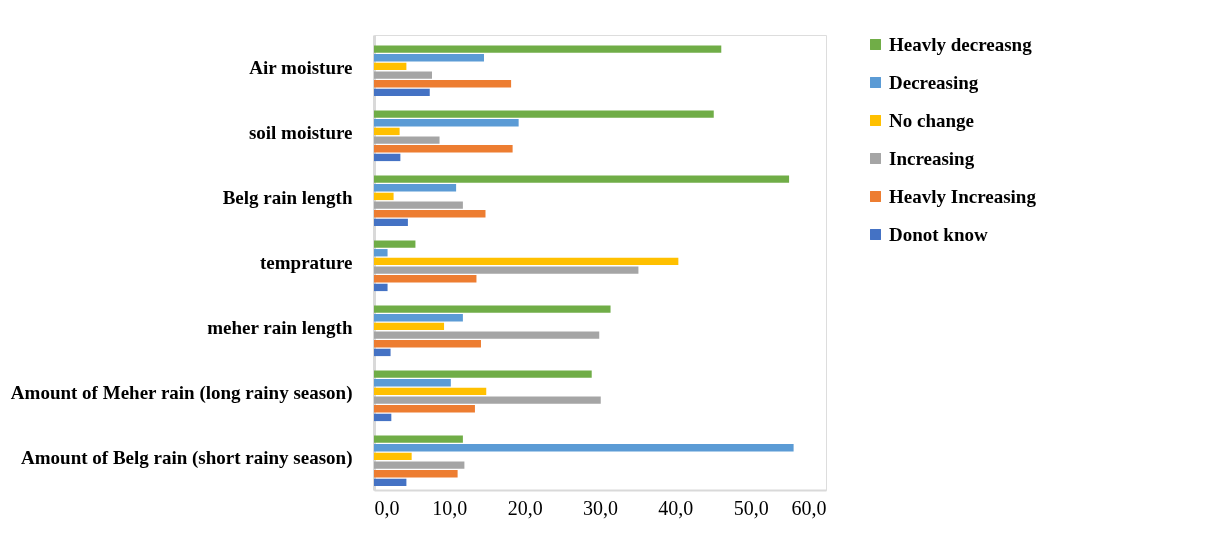 Image resolution: width=1220 pixels, height=549 pixels. Describe the element at coordinates (300, 132) in the screenshot. I see `y-tick-label: soil moisture` at that location.